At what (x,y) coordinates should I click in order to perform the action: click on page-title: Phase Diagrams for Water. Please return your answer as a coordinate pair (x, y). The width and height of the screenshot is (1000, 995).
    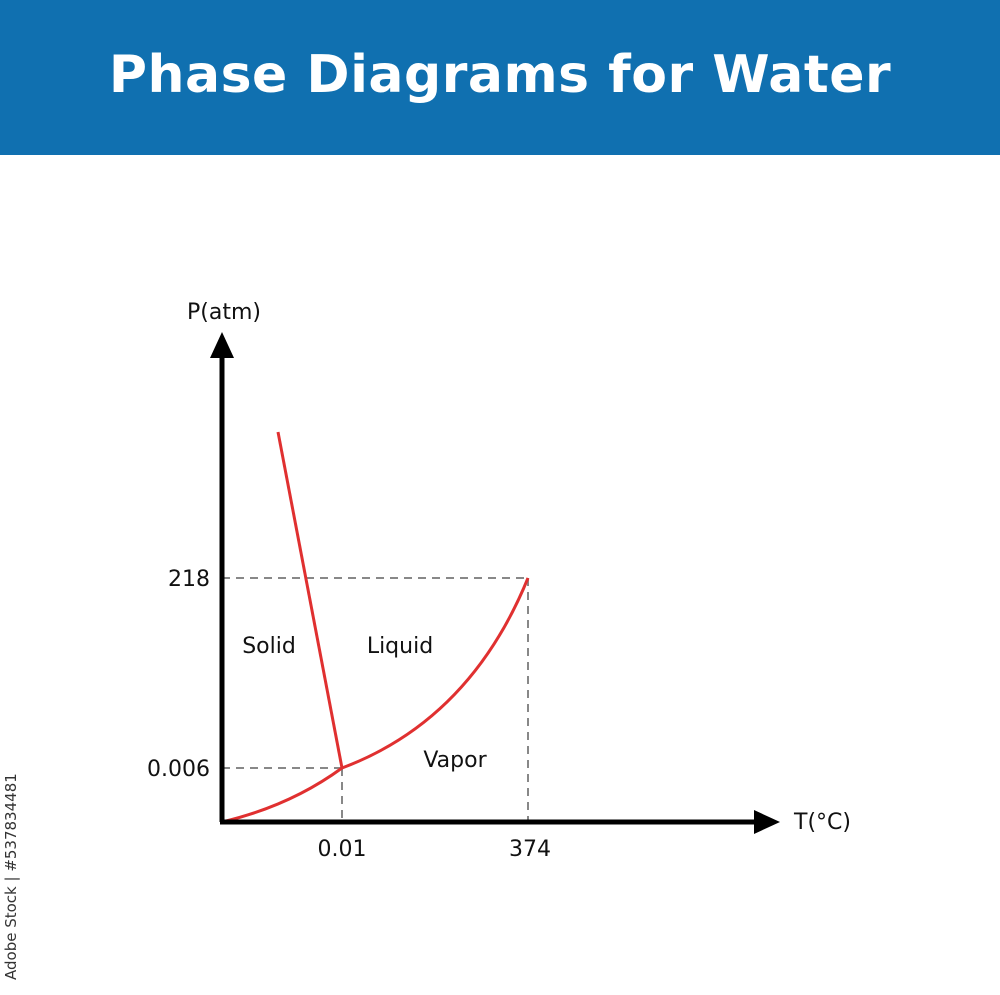
    Looking at the image, I should click on (500, 74).